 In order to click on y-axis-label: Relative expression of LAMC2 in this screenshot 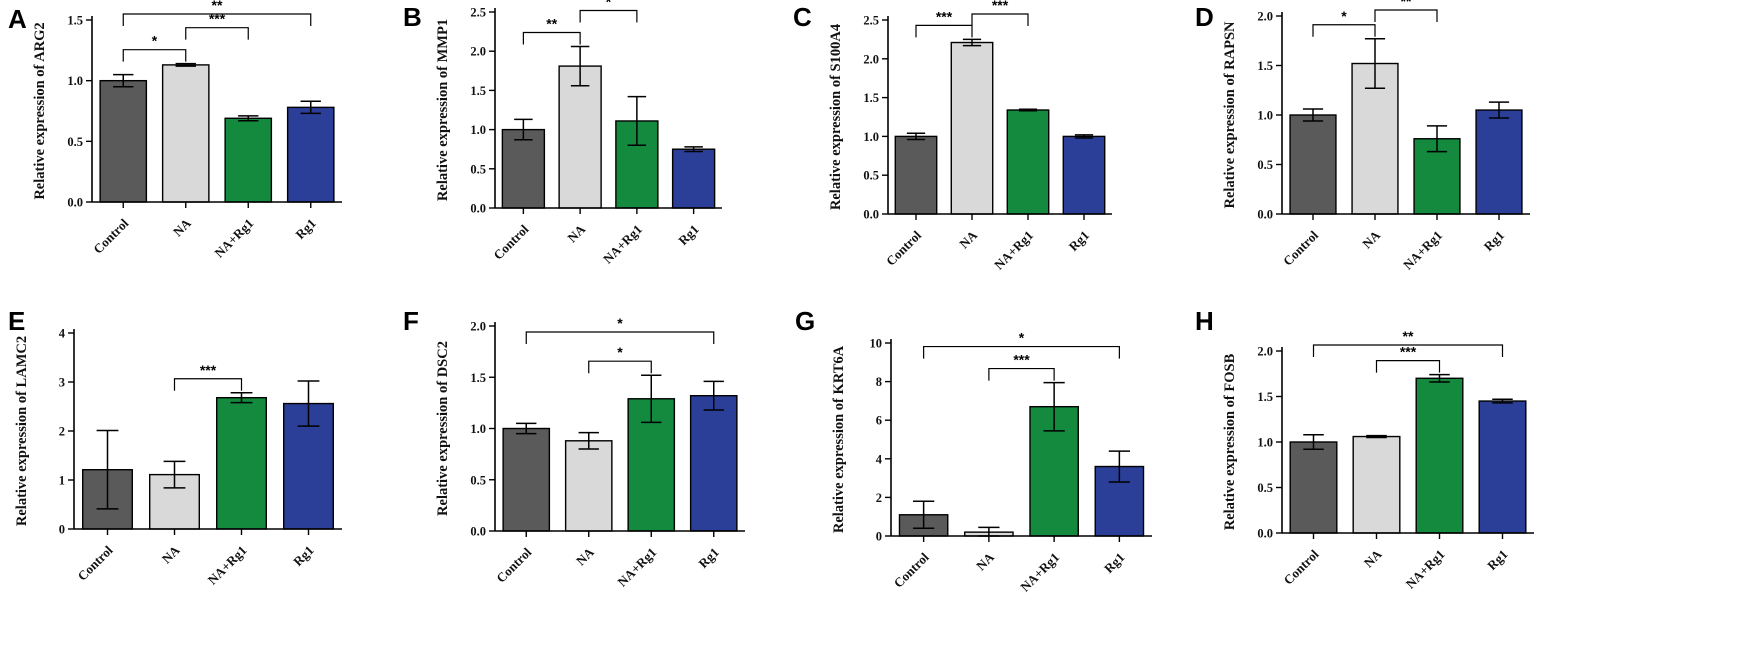, I will do `click(22, 431)`.